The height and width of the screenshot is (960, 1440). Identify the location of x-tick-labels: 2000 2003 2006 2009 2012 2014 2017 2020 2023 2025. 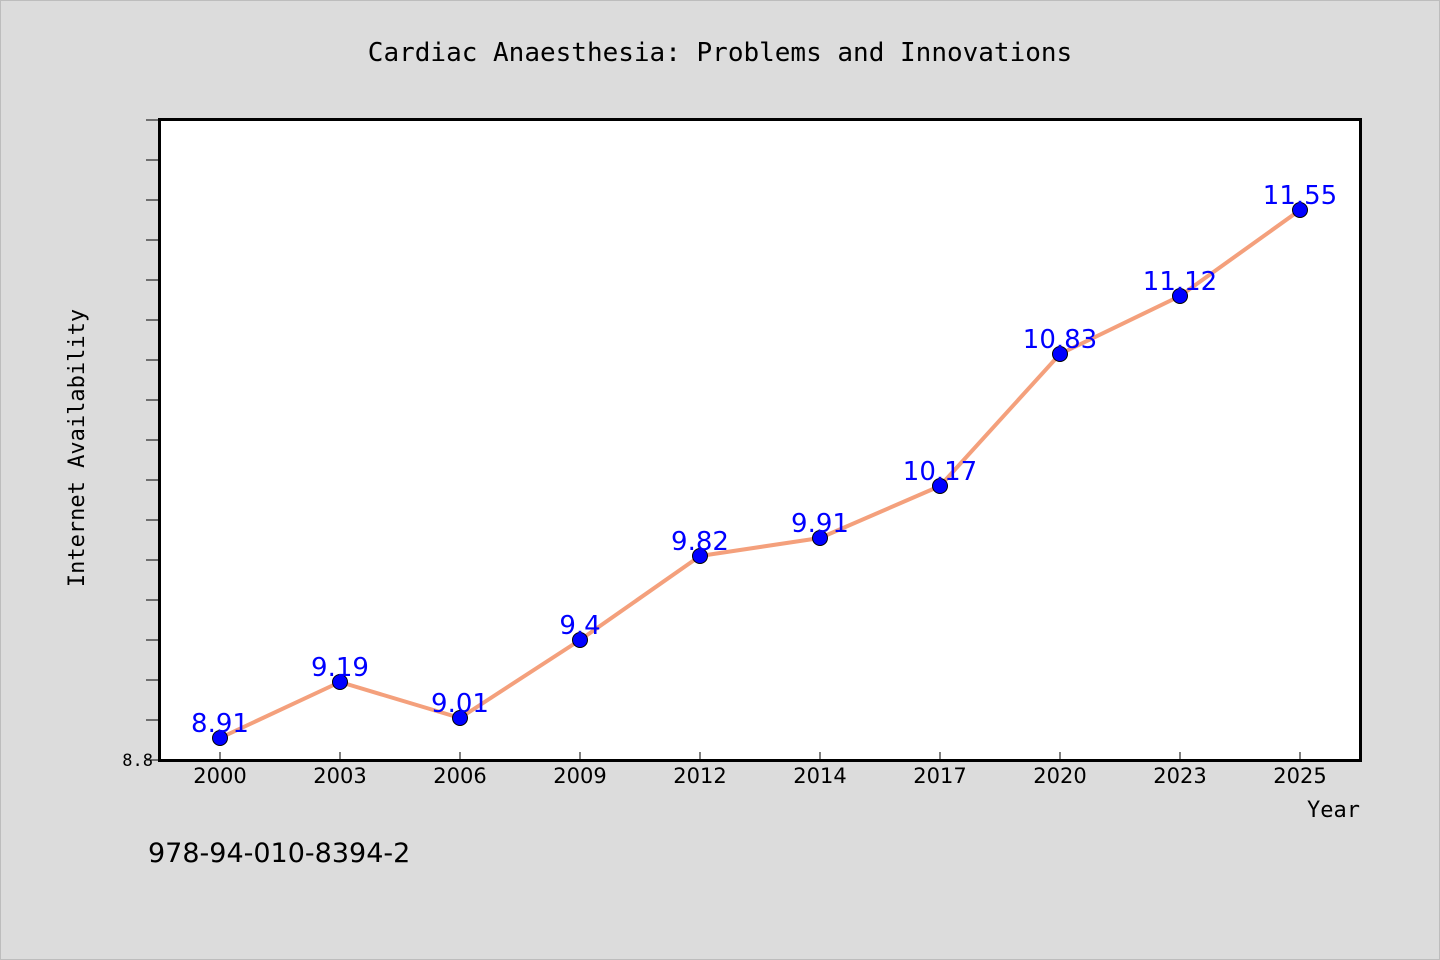
(759, 776).